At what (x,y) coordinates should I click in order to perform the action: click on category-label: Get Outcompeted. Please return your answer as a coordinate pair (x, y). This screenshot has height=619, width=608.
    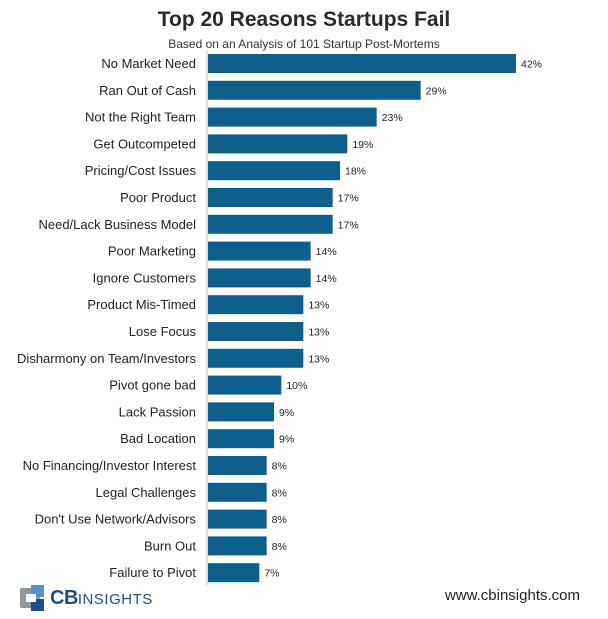
    Looking at the image, I should click on (144, 143).